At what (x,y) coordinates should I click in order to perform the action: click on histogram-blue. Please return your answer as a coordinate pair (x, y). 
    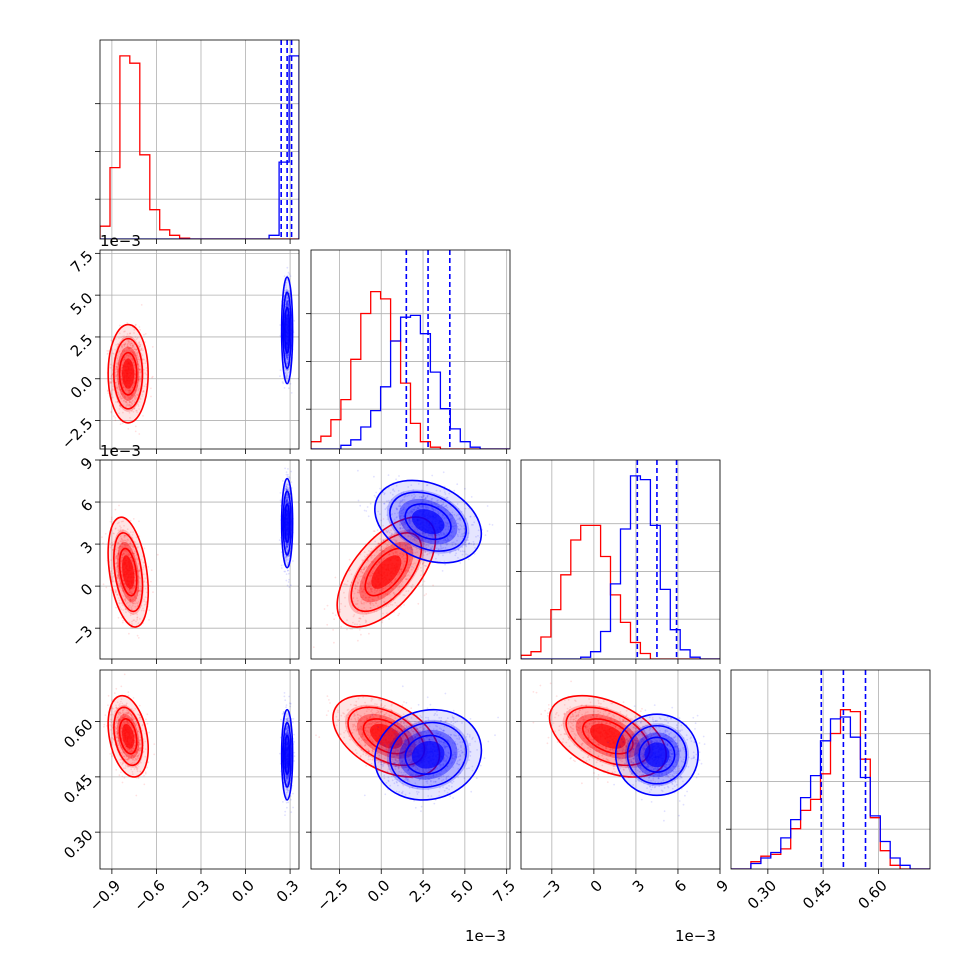
    Looking at the image, I should click on (199, 147).